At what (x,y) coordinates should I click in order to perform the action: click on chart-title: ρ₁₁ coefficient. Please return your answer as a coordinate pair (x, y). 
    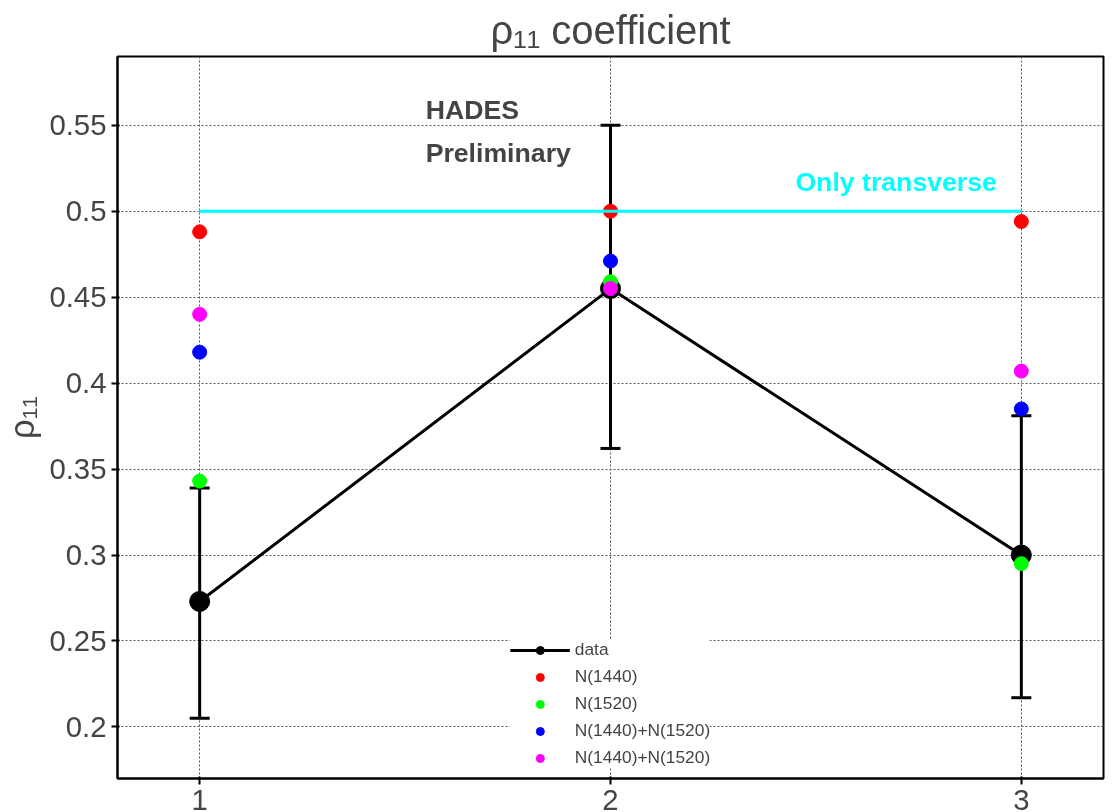
    Looking at the image, I should click on (610, 29).